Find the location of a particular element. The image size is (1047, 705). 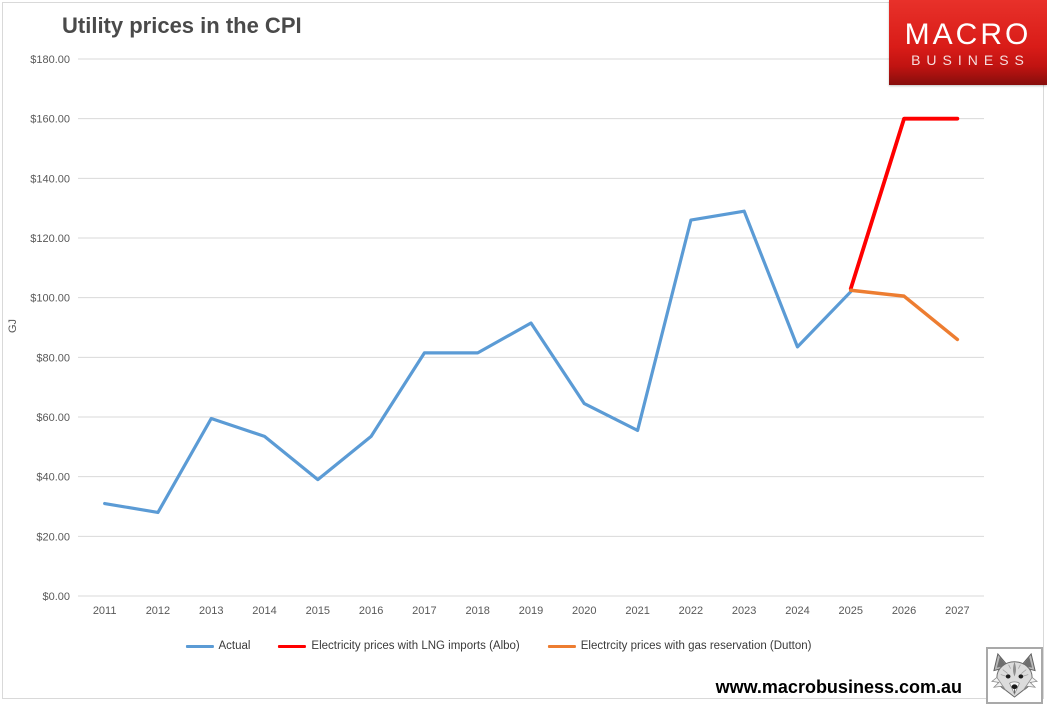

y-tick-label: $40.00 is located at coordinates (53, 478).